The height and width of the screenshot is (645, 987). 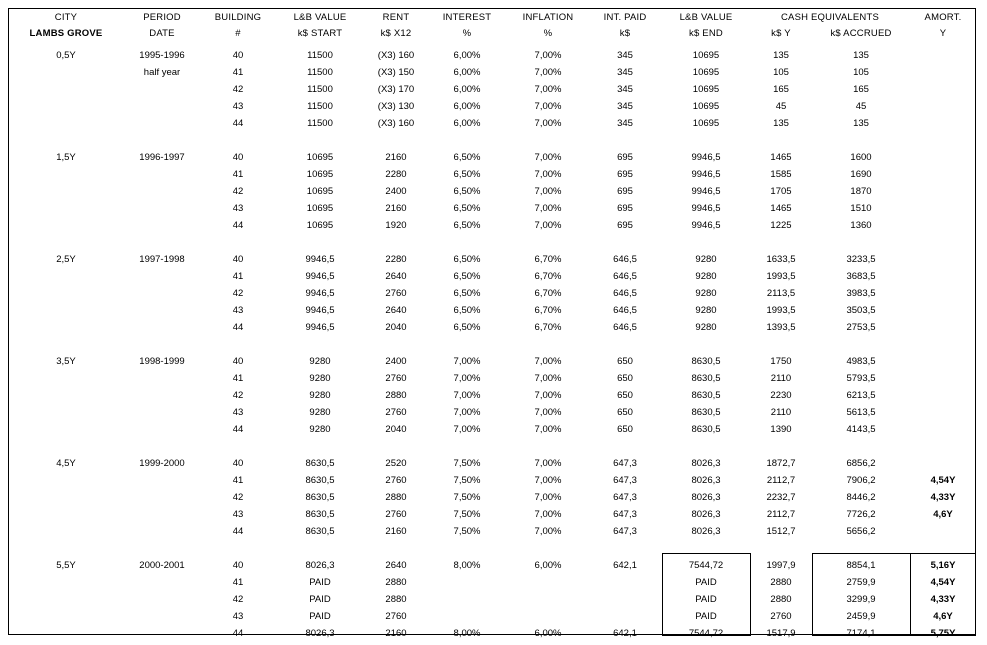 What do you see at coordinates (66, 157) in the screenshot?
I see `city-cell: 1,5Y` at bounding box center [66, 157].